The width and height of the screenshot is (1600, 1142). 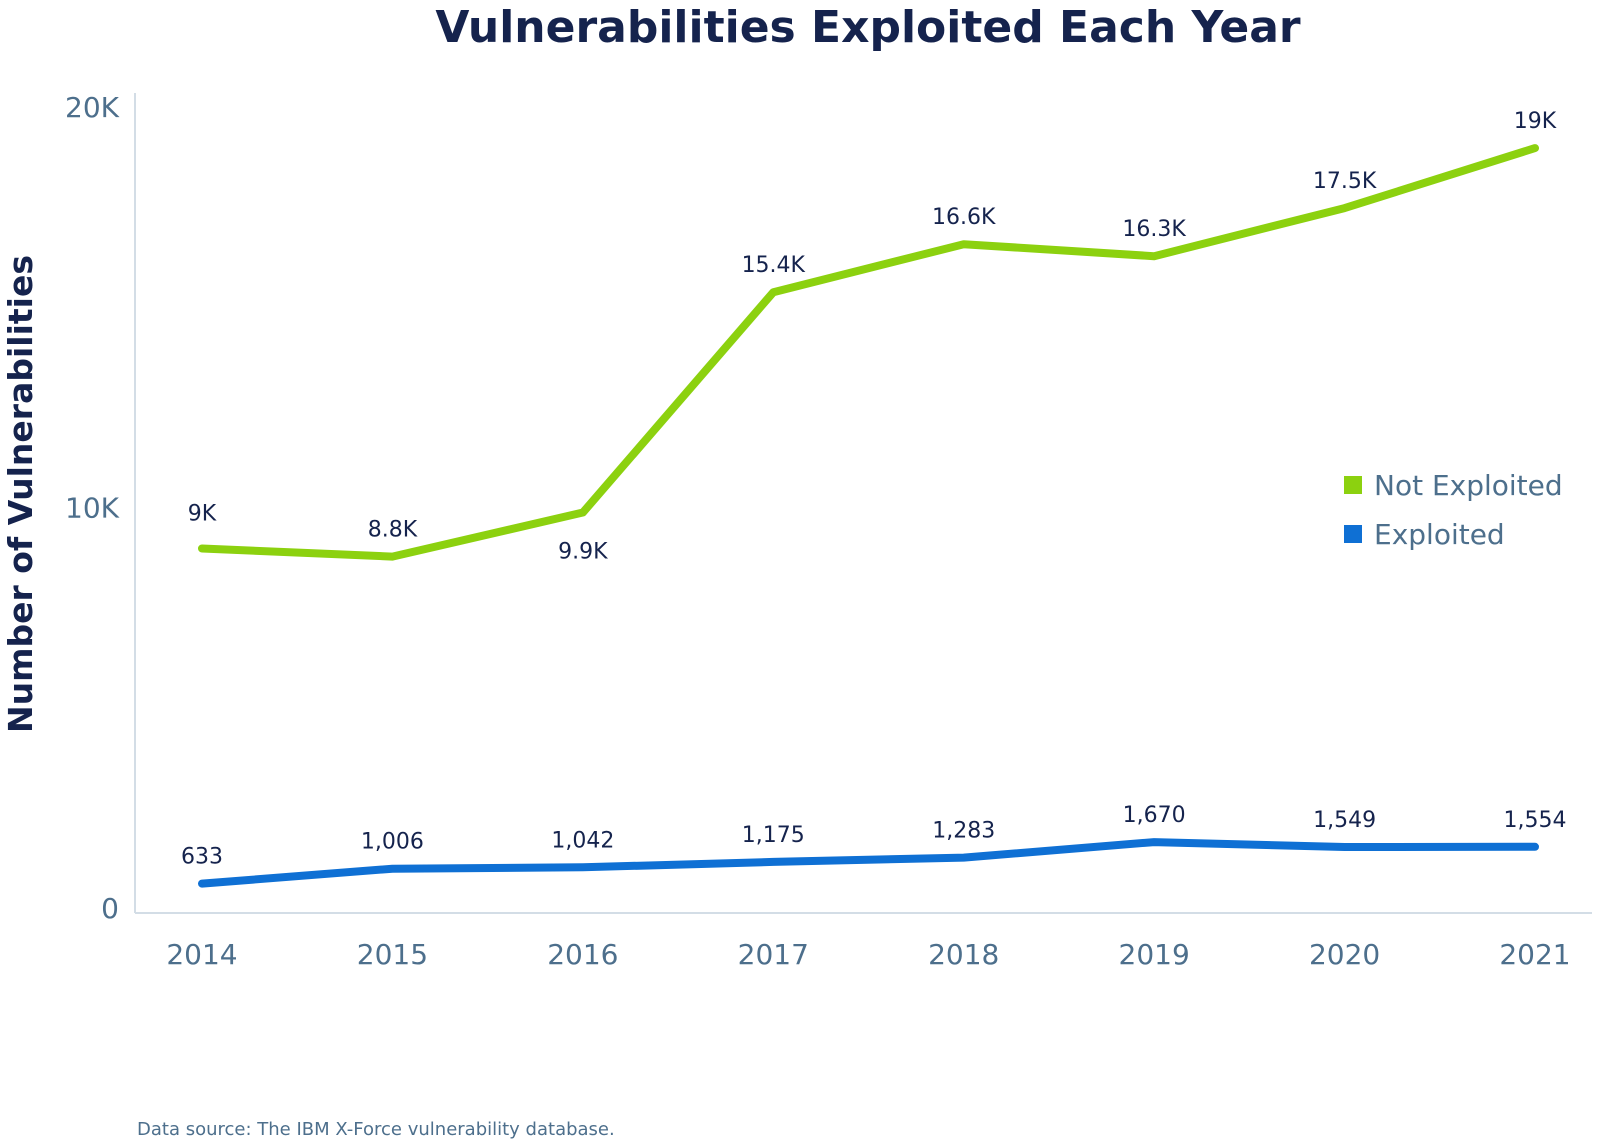 What do you see at coordinates (1154, 229) in the screenshot?
I see `data-label-not-exploited: 16.3K` at bounding box center [1154, 229].